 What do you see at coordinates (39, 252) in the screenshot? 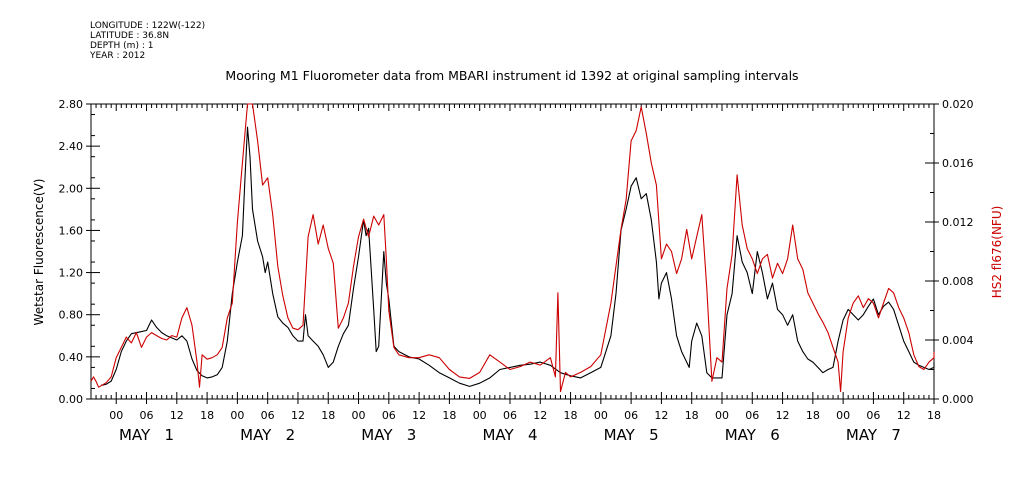
I see `y-axis-left-label: Wetstar Fluorescence(V)` at bounding box center [39, 252].